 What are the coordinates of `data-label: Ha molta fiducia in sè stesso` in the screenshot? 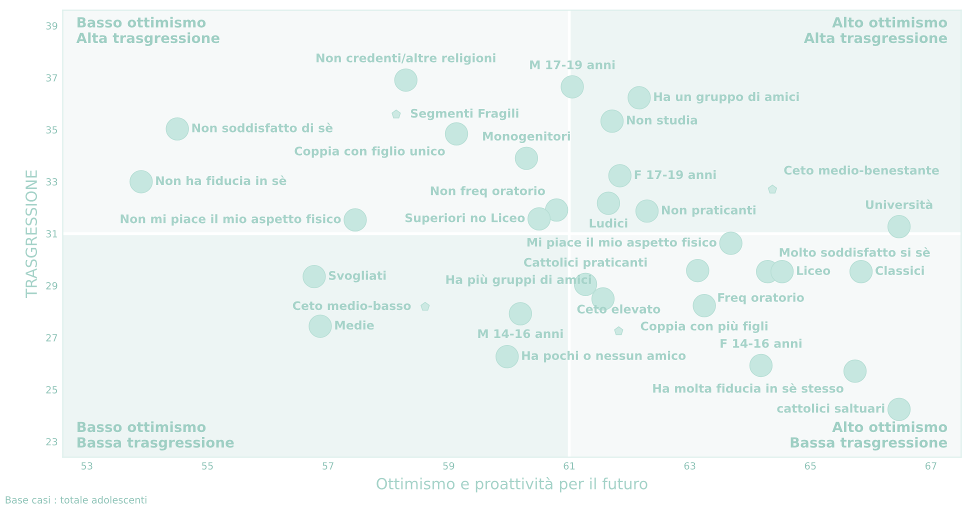 It's located at (748, 388).